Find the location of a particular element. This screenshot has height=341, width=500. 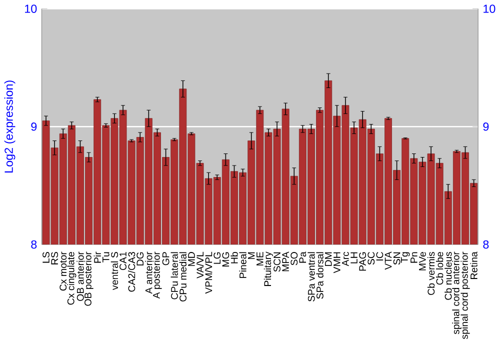

x-tick-label: DG is located at coordinates (140, 259).